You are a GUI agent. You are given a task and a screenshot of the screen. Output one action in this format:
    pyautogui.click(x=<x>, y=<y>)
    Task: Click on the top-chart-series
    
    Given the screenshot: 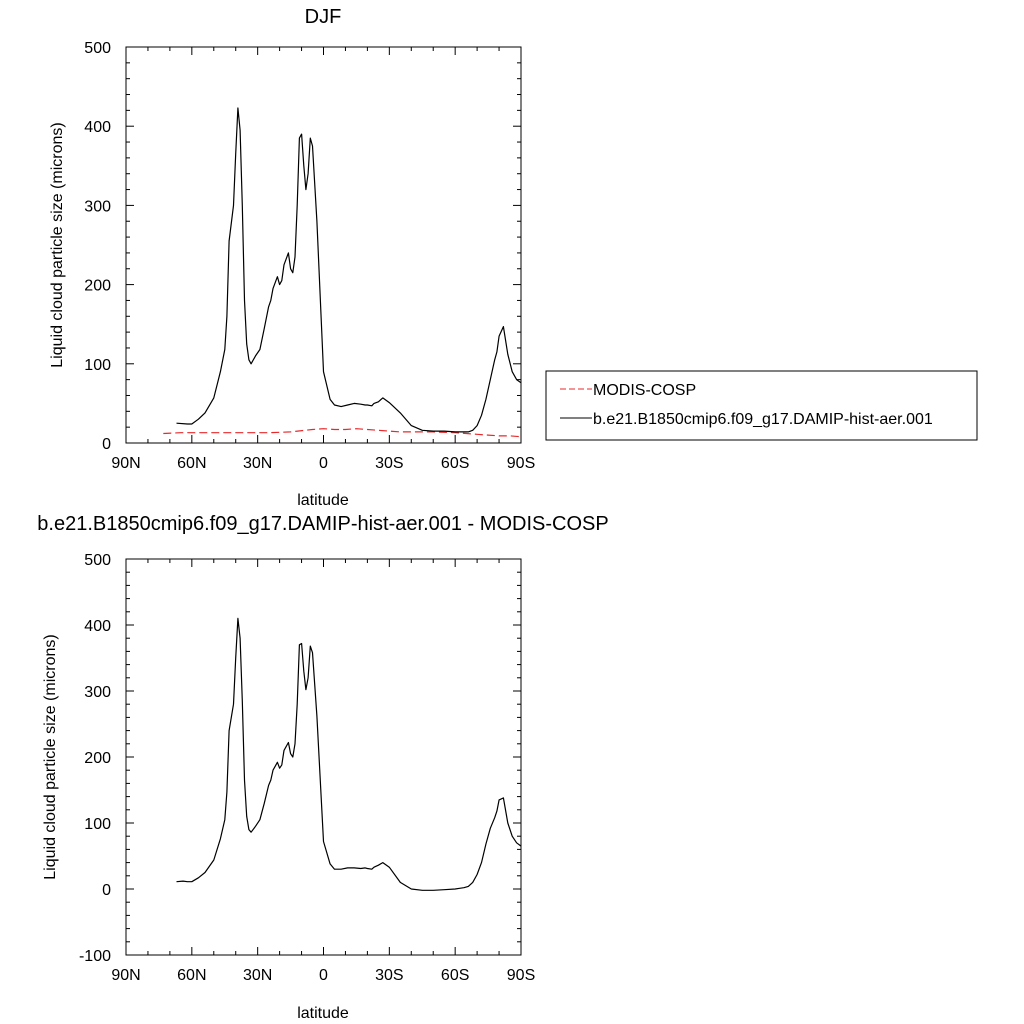 What is the action you would take?
    pyautogui.click(x=342, y=272)
    